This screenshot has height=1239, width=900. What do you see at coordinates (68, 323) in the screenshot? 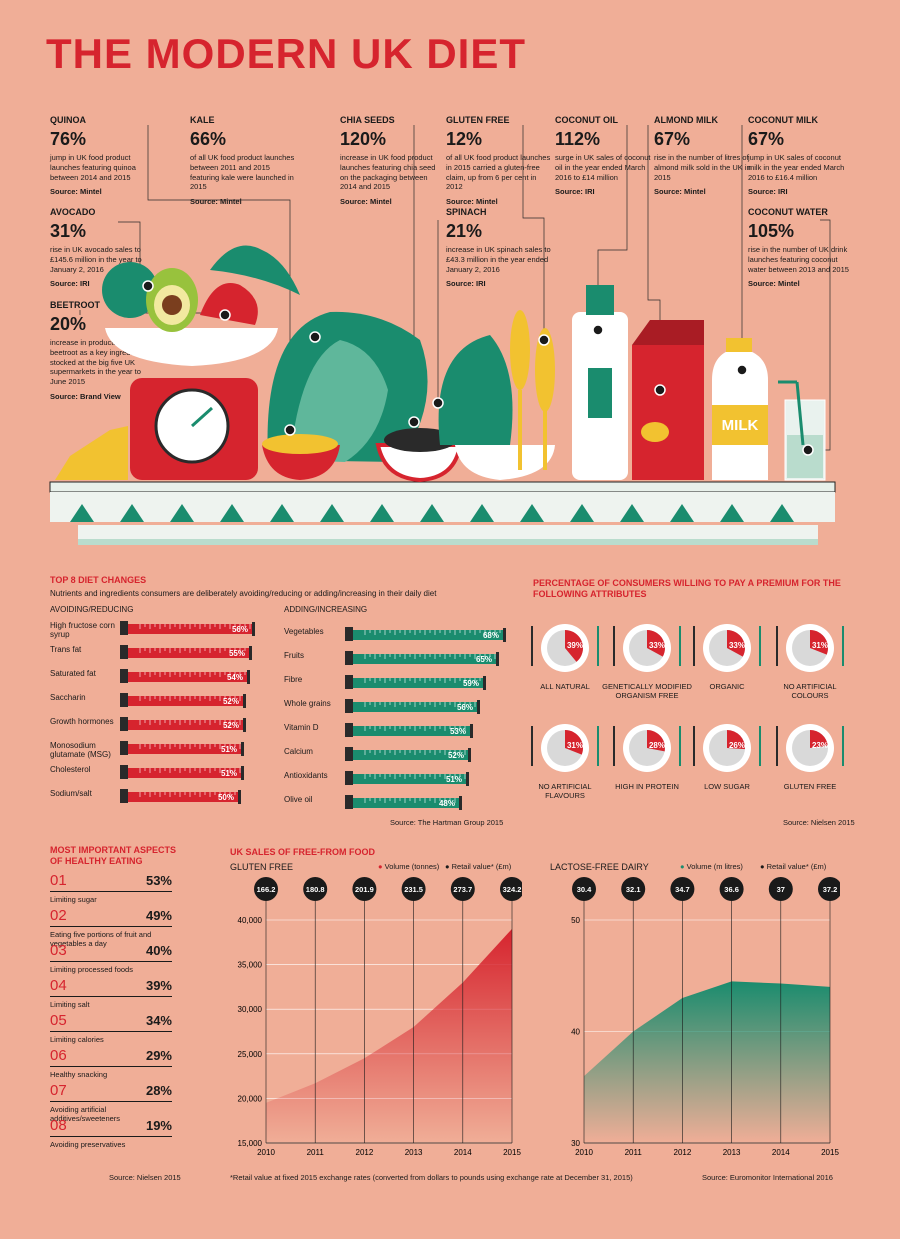
I see `stat-pct: 20%` at bounding box center [68, 323].